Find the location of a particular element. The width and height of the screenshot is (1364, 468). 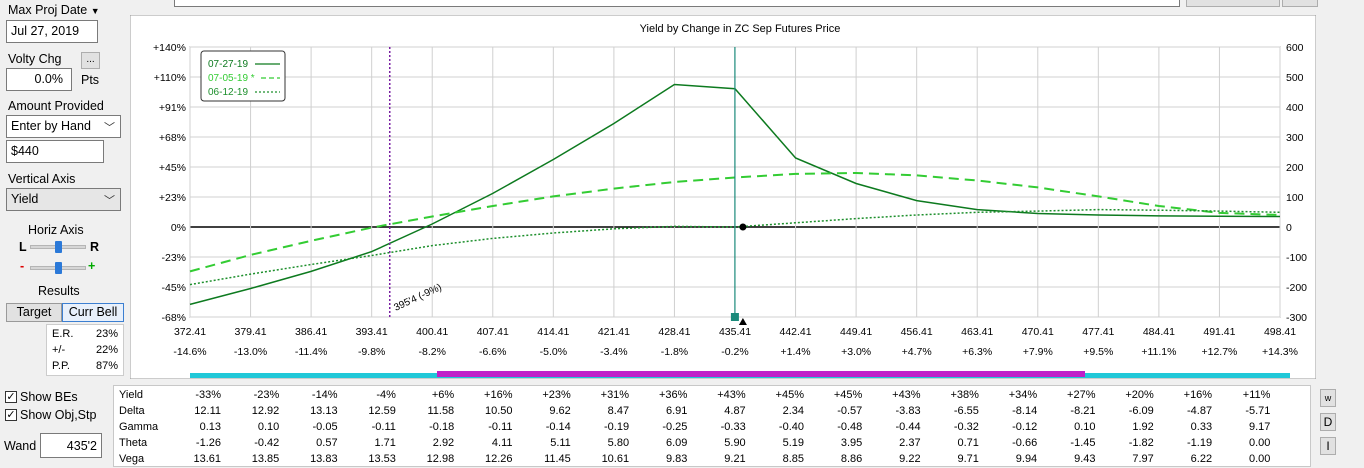

zoom-slider-thumb is located at coordinates (58, 268).